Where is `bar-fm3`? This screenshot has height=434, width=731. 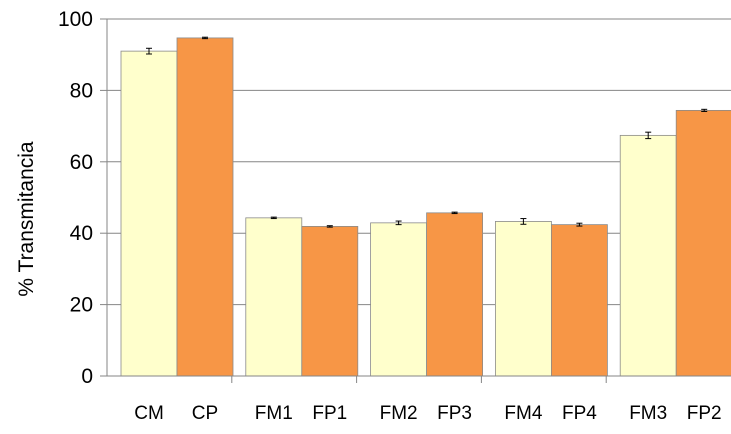
bar-fm3 is located at coordinates (648, 255).